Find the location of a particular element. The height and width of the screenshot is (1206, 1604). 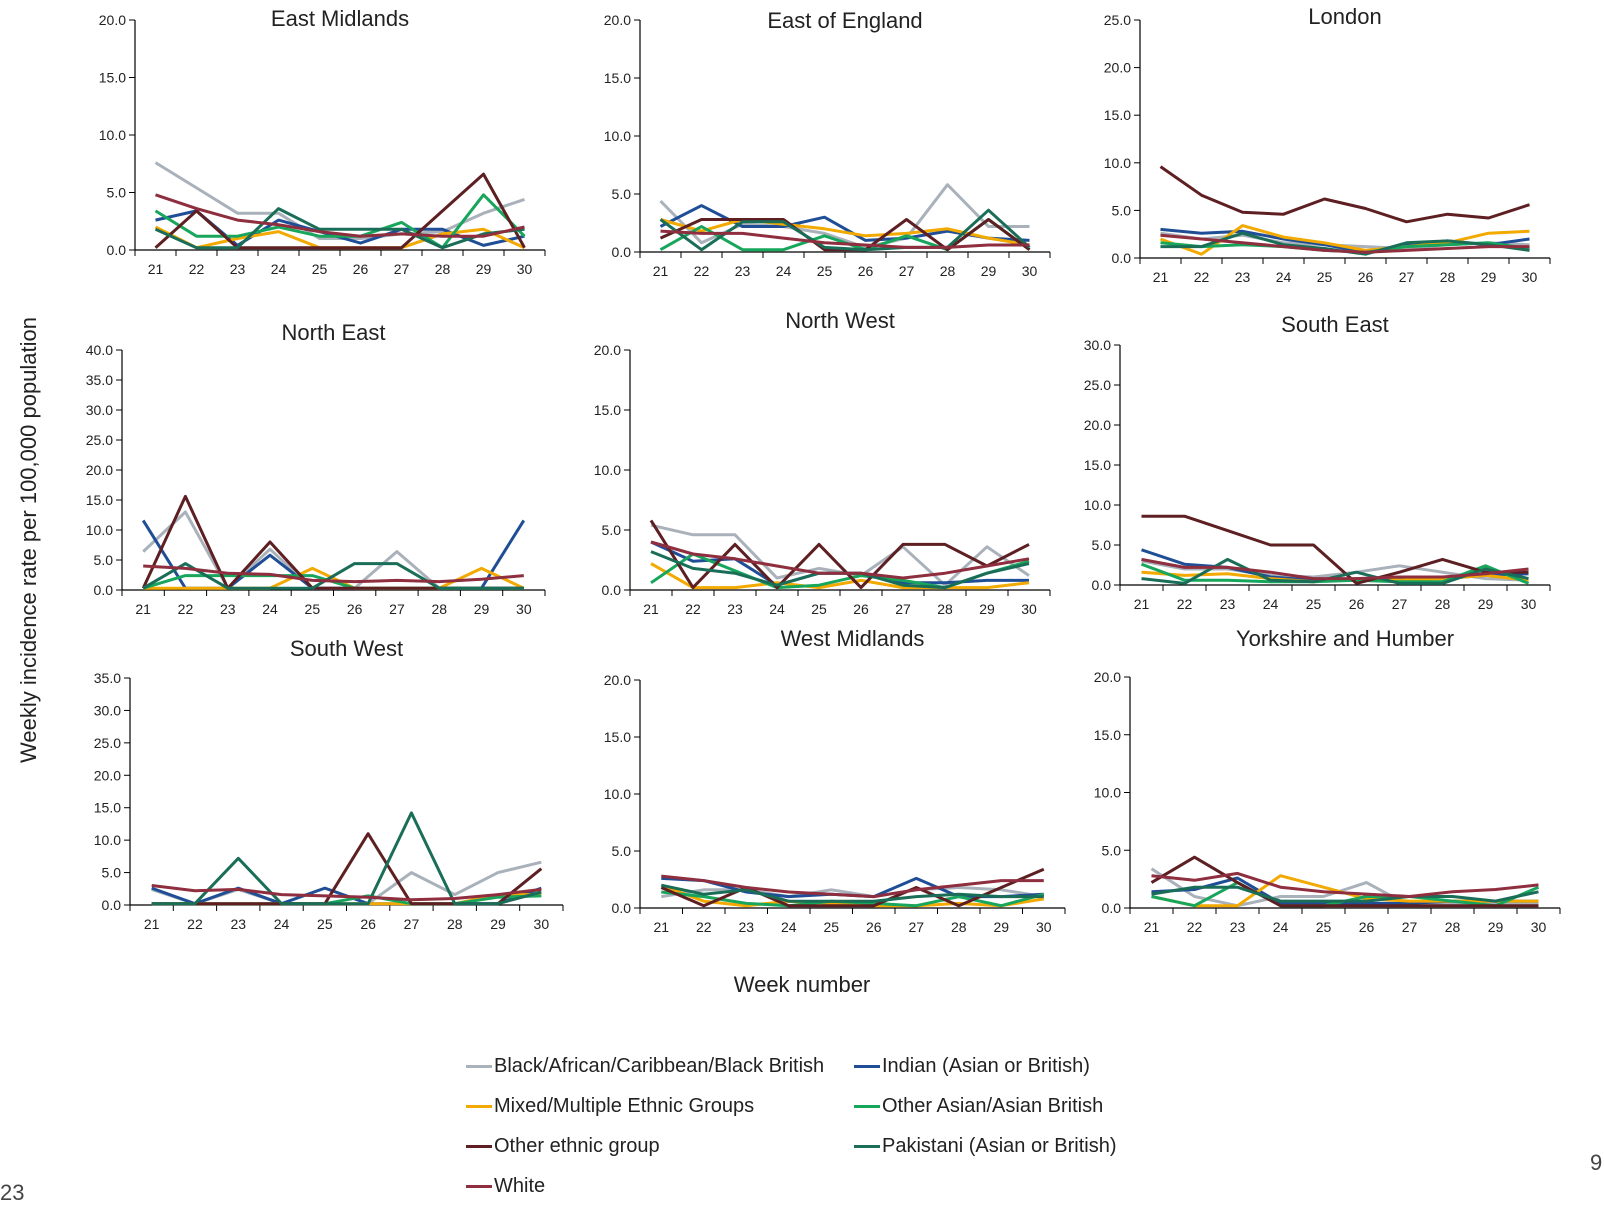

series-line-black-african-caribbean-black-british is located at coordinates (853, 892).